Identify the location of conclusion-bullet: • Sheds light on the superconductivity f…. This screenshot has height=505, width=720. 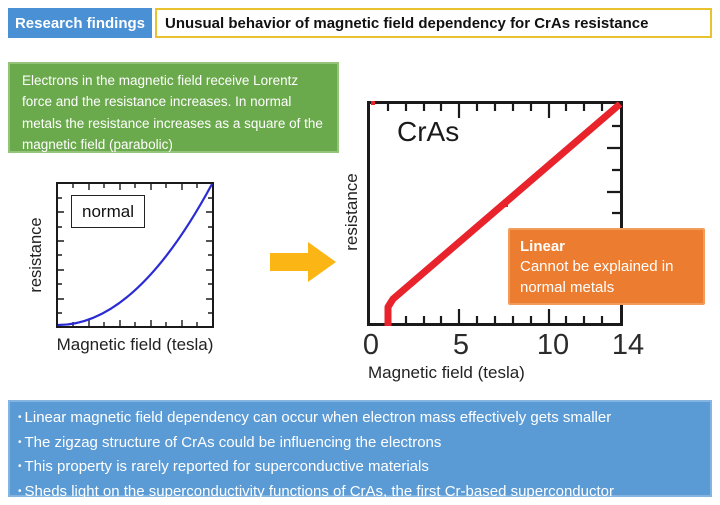
(360, 493).